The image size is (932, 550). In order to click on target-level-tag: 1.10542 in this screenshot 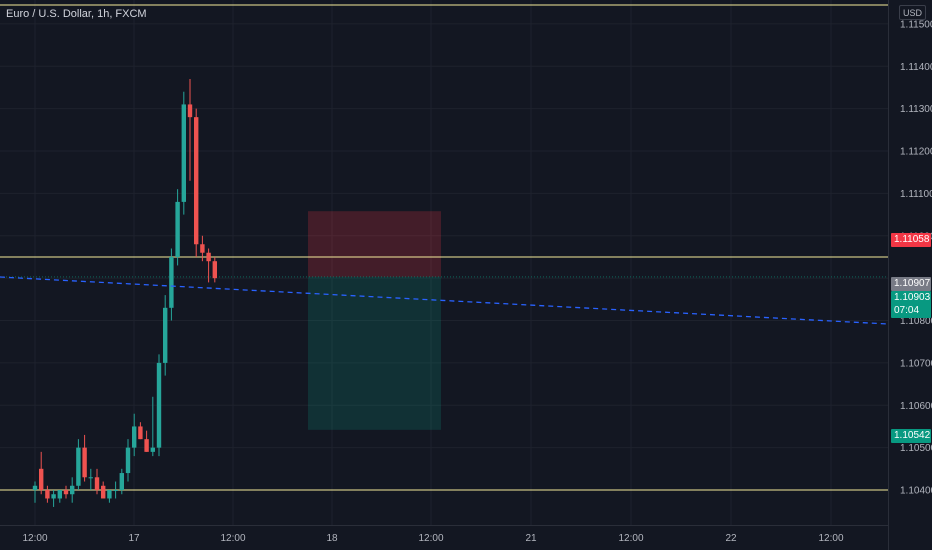, I will do `click(911, 436)`.